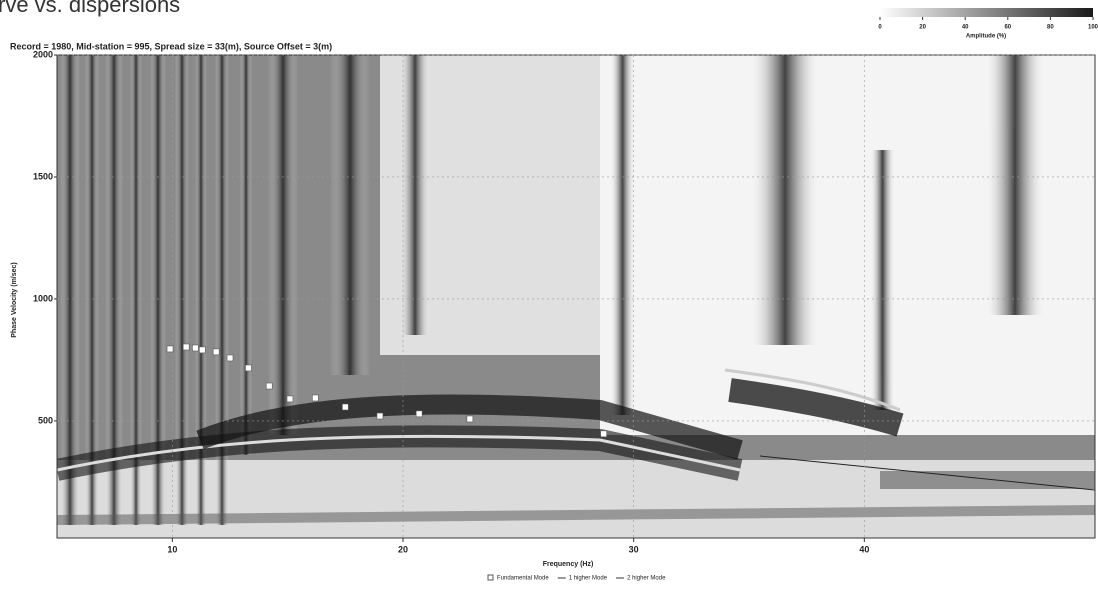 This screenshot has height=598, width=1098. Describe the element at coordinates (43, 54) in the screenshot. I see `y-tick-label: 2000` at that location.